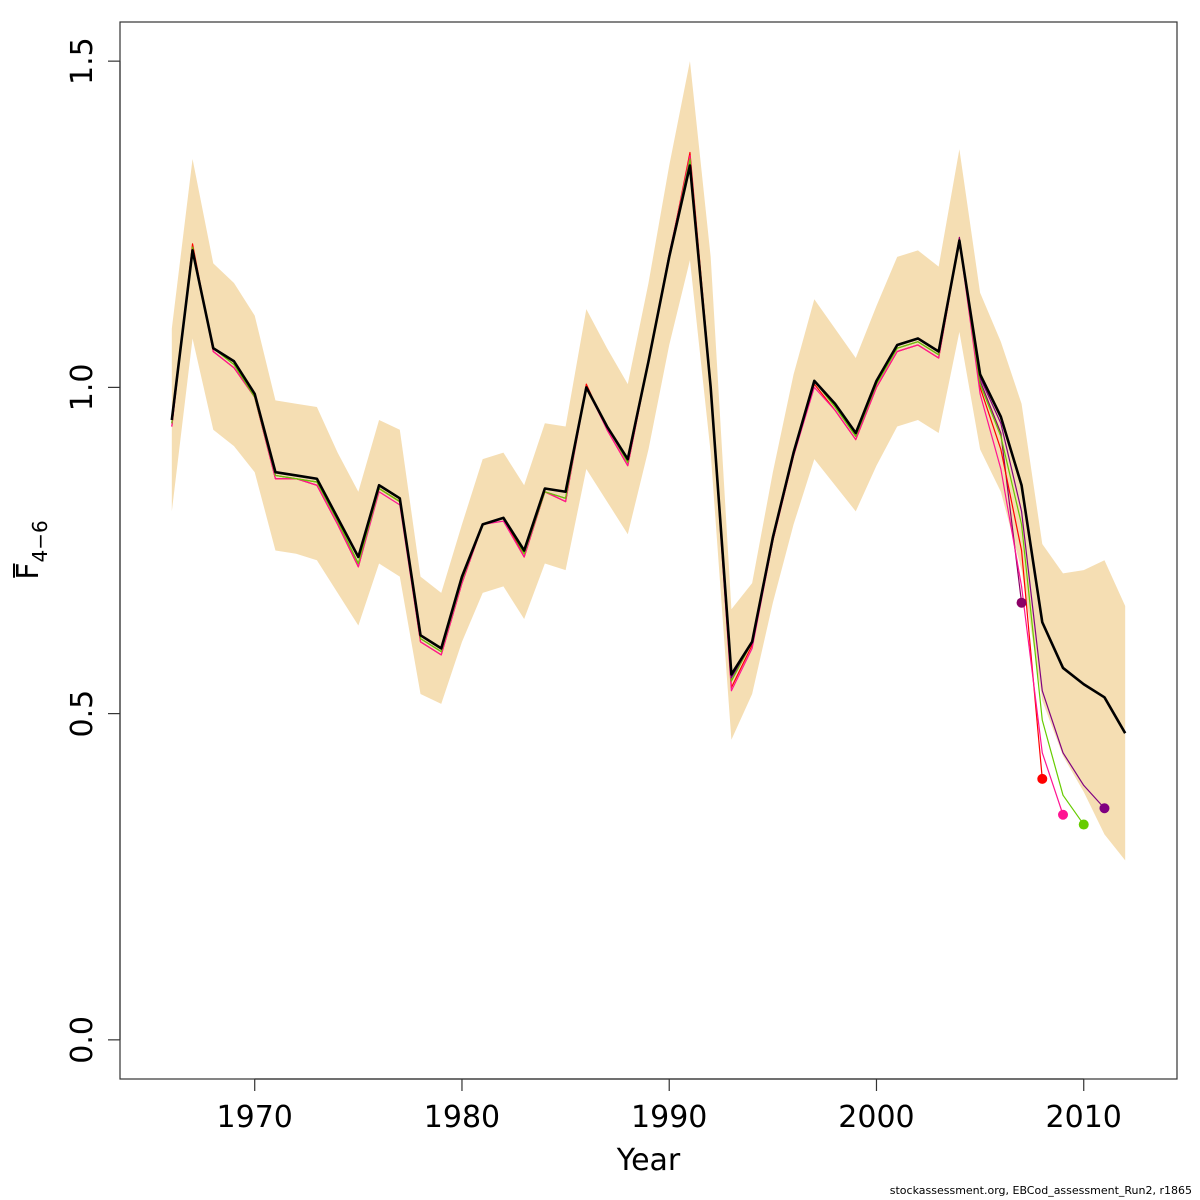 Image resolution: width=1200 pixels, height=1200 pixels. Describe the element at coordinates (876, 1117) in the screenshot. I see `x-tick-label: 2000` at that location.